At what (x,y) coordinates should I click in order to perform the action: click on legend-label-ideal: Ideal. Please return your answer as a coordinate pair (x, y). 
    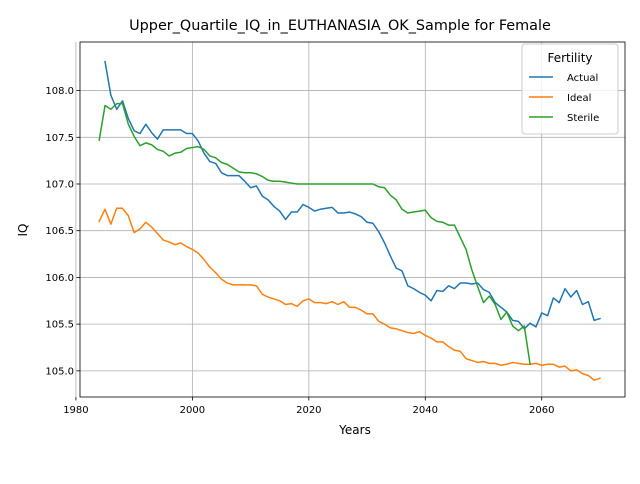
    Looking at the image, I should click on (579, 98).